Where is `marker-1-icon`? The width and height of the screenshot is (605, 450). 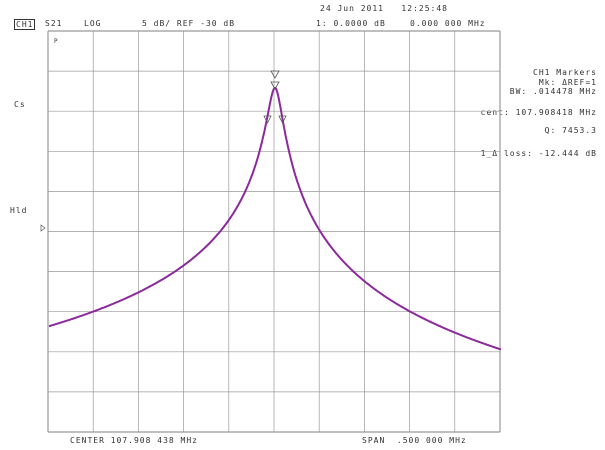 marker-1-icon is located at coordinates (275, 74).